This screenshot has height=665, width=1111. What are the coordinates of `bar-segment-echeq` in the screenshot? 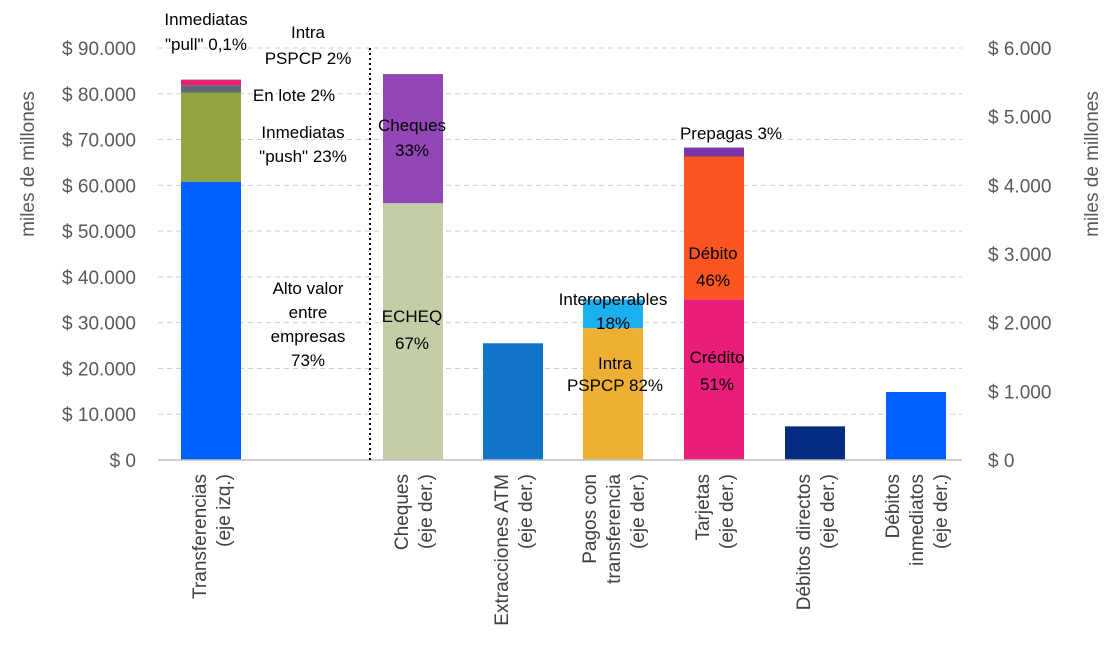 It's located at (413, 332).